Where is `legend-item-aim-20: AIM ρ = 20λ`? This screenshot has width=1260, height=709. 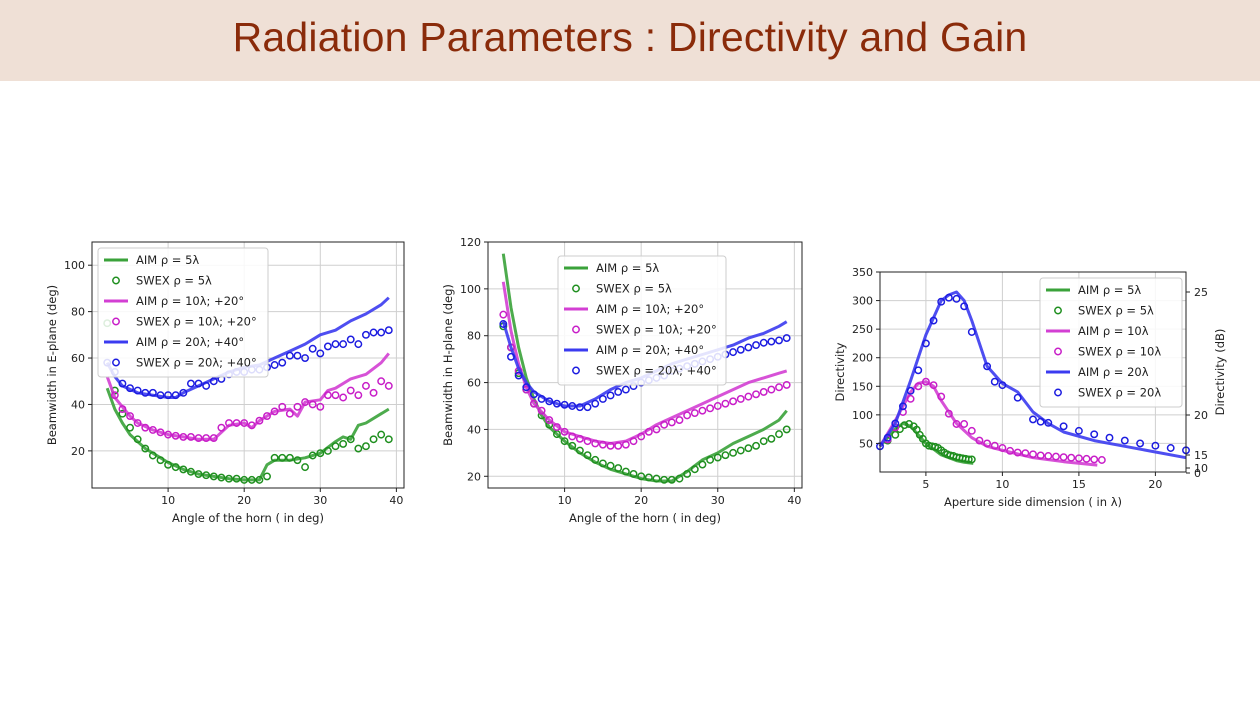
legend-item-aim-20: AIM ρ = 20λ is located at coordinates (1097, 372).